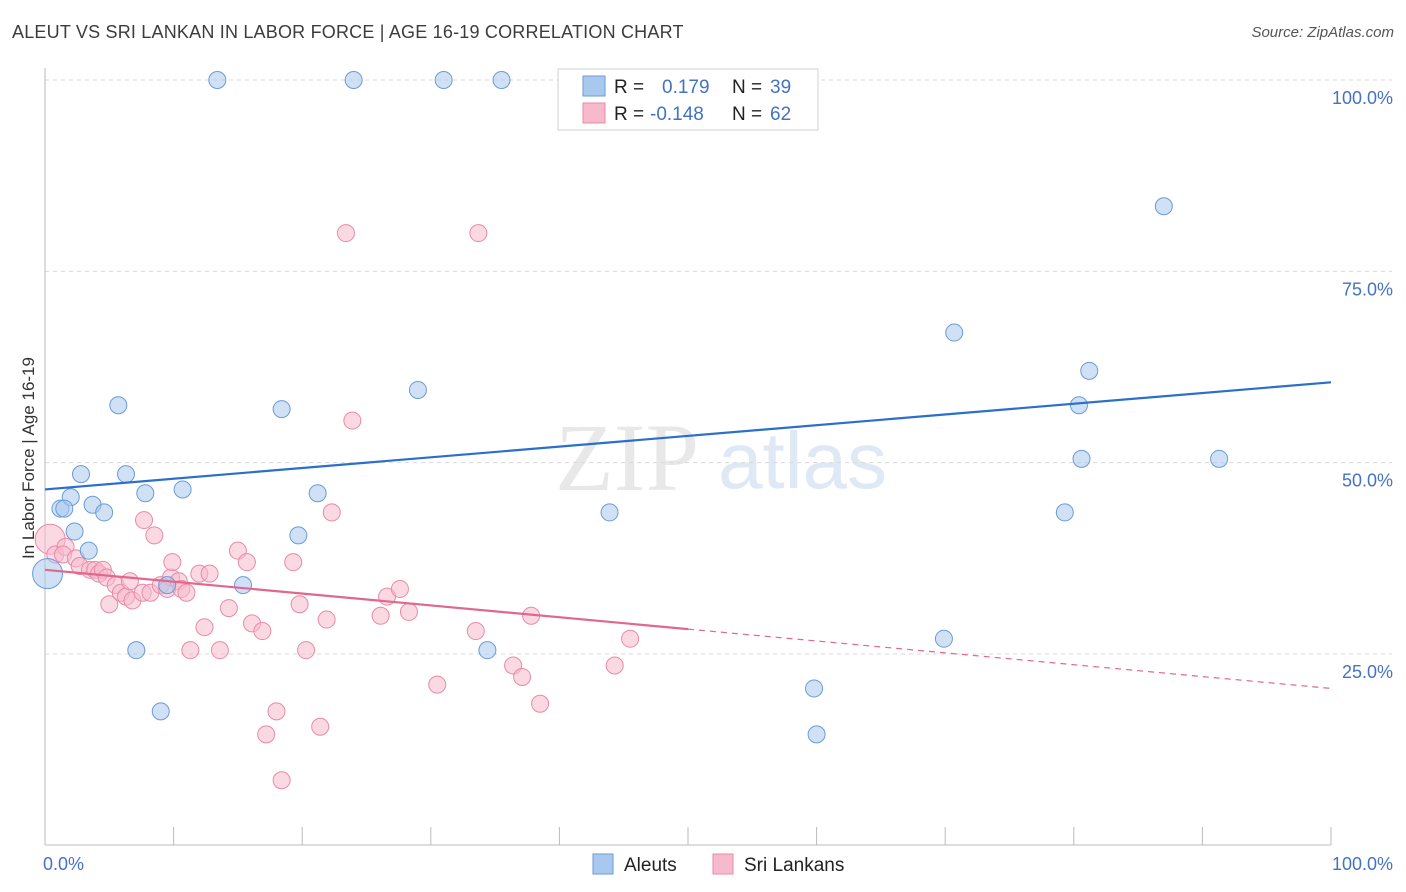 This screenshot has width=1406, height=892. What do you see at coordinates (794, 865) in the screenshot?
I see `series-legend-label-sri-lankans: Sri Lankans` at bounding box center [794, 865].